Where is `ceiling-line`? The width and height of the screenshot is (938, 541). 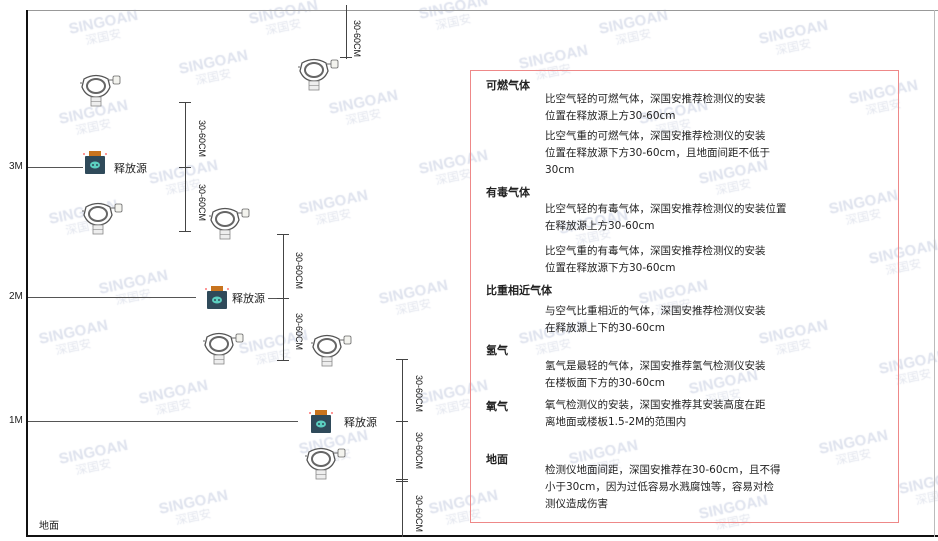
ceiling-line is located at coordinates (482, 10).